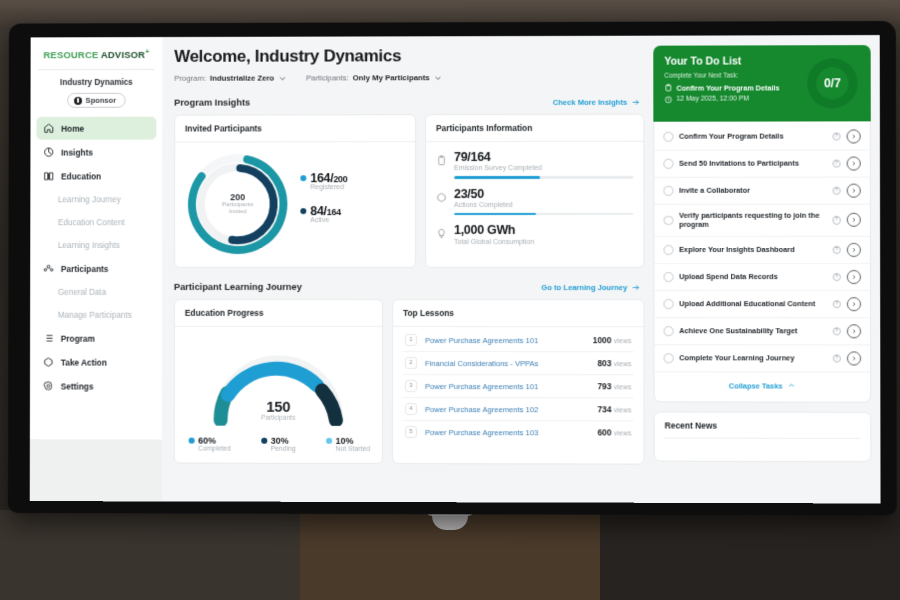 This screenshot has height=600, width=900. Describe the element at coordinates (481, 432) in the screenshot. I see `lesson-name-link: Power Purchase Agreements 103` at that location.